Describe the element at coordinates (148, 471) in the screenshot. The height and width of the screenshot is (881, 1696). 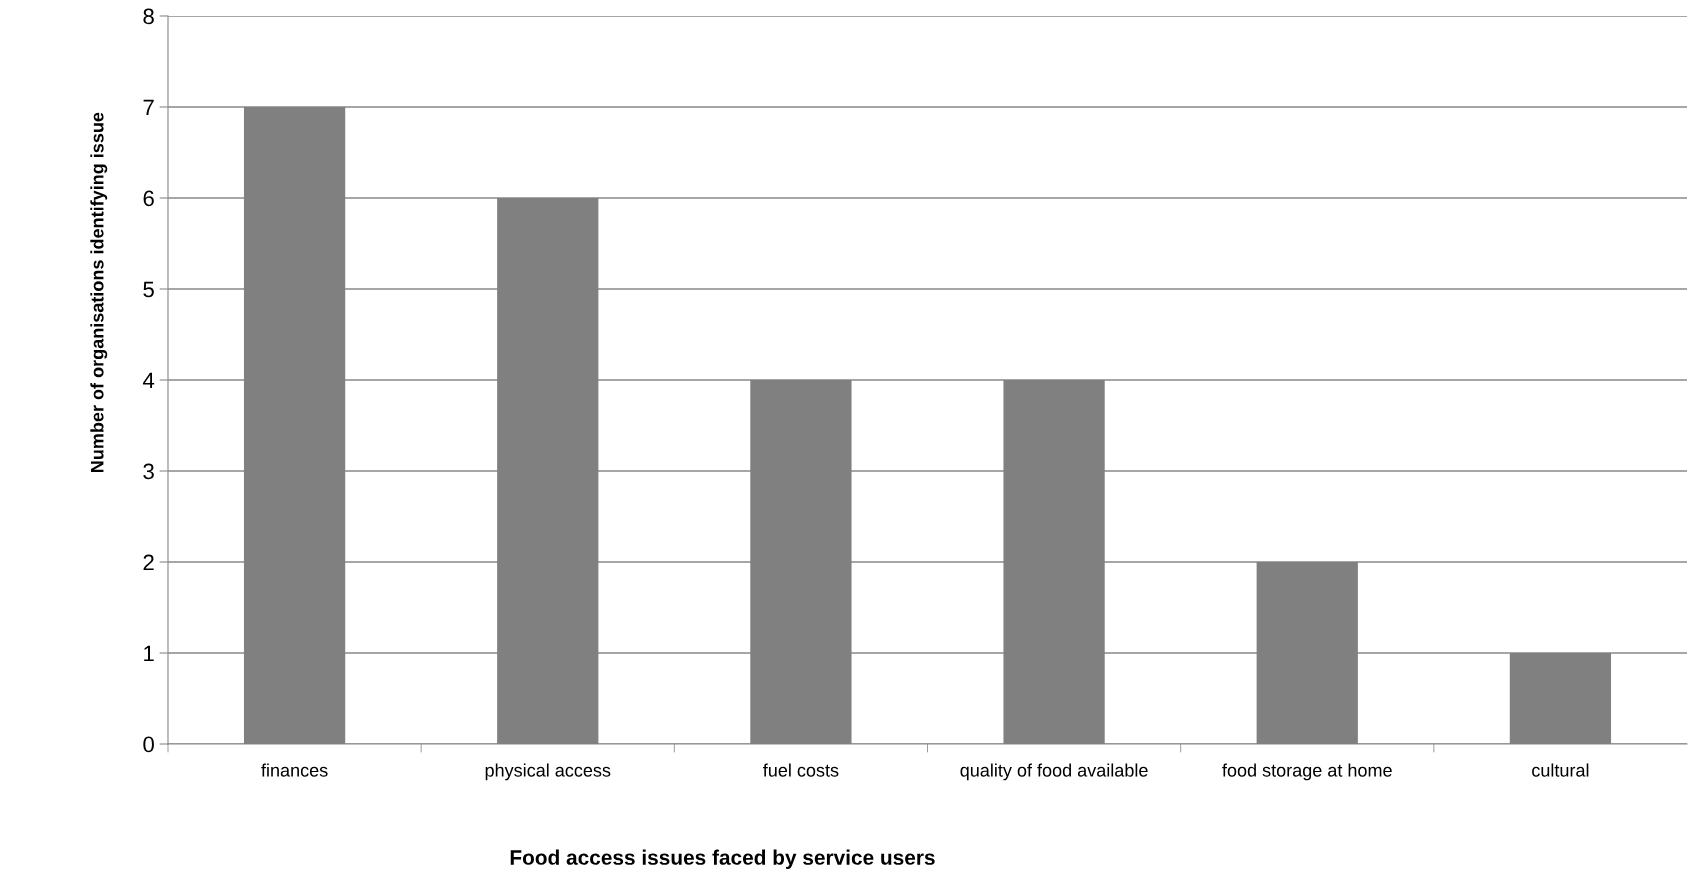
I see `y-tick-label: 3` at that location.